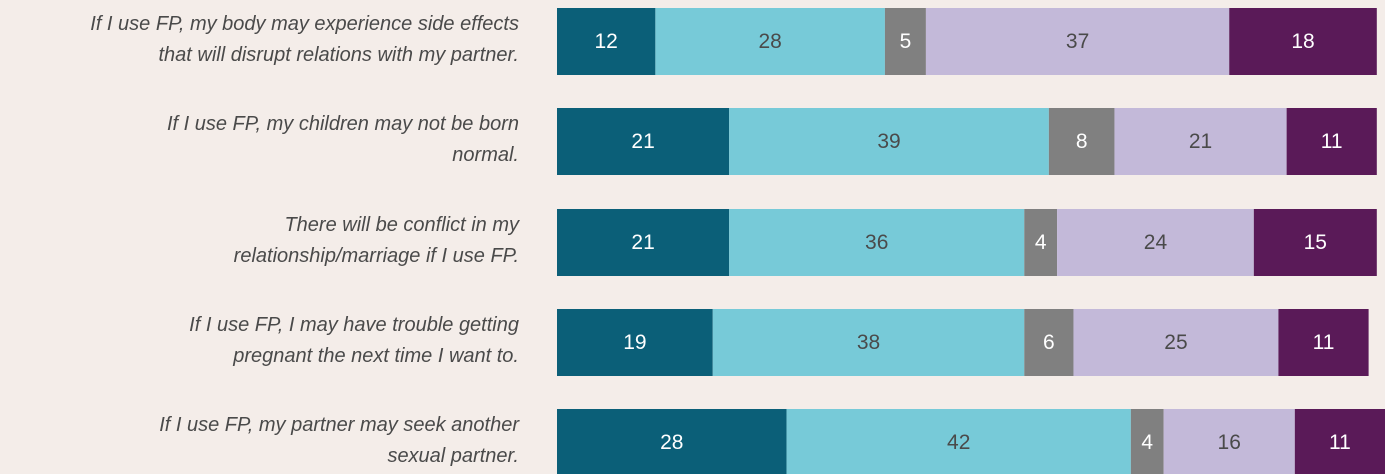 This screenshot has height=474, width=1385. I want to click on data-label: 19, so click(634, 342).